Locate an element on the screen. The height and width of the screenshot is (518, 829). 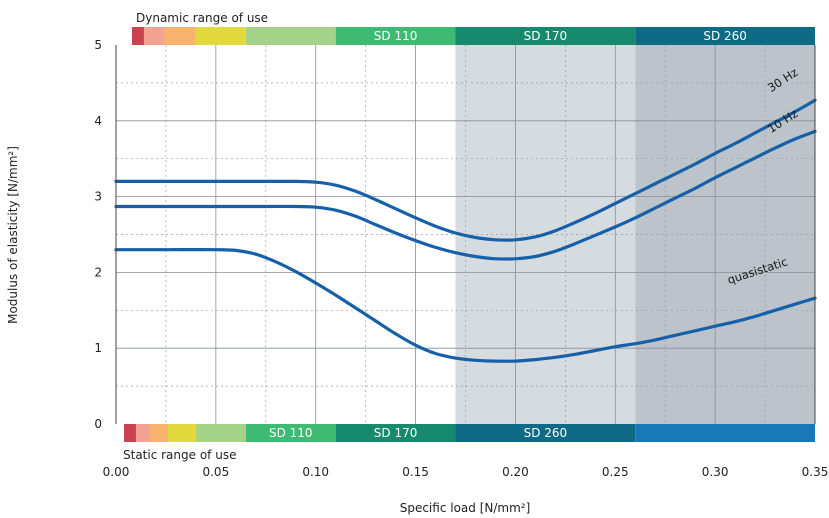
static-range-bar: SD 110 SD 170 SD 260 is located at coordinates (469, 433).